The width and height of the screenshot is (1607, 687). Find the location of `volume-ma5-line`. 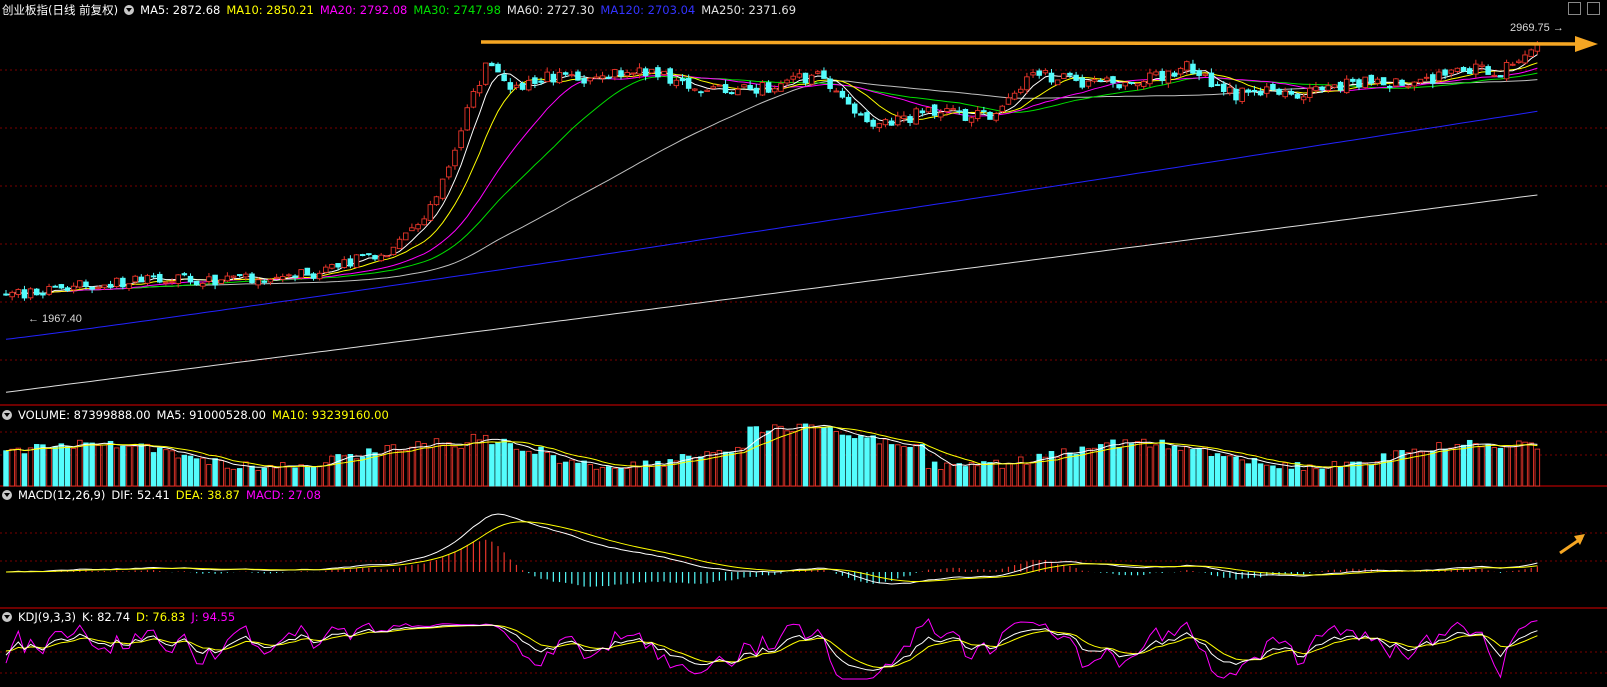

volume-ma5-line is located at coordinates (771, 446).